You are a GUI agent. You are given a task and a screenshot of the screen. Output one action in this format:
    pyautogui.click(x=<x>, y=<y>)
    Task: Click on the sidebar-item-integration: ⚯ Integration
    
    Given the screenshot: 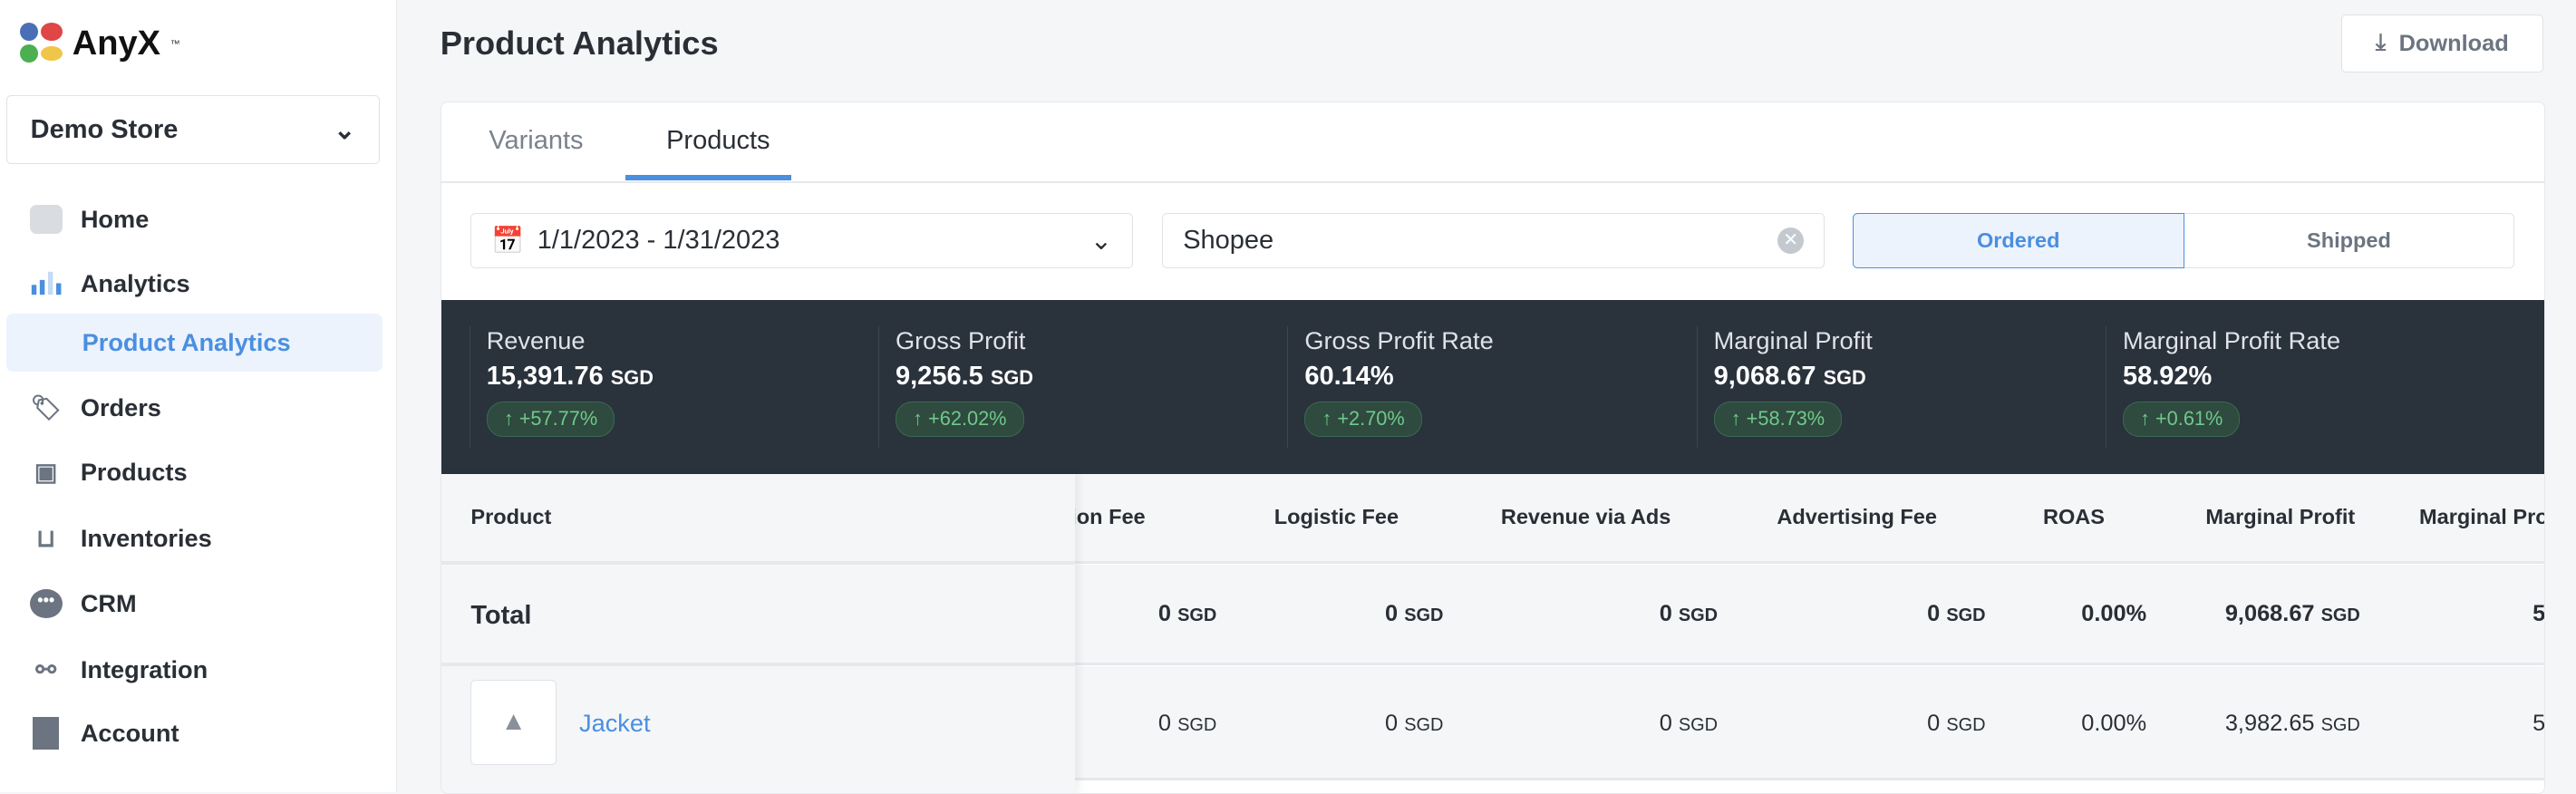 What is the action you would take?
    pyautogui.click(x=194, y=669)
    